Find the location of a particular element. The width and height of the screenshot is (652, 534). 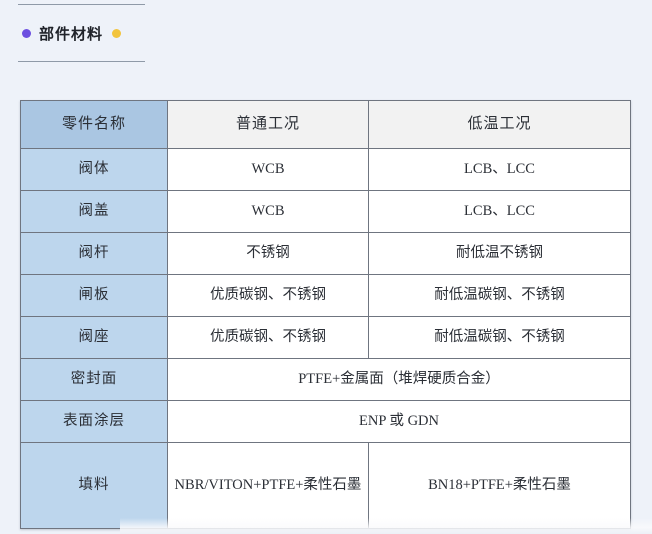

cell-part-name: 阀体 is located at coordinates (94, 169).